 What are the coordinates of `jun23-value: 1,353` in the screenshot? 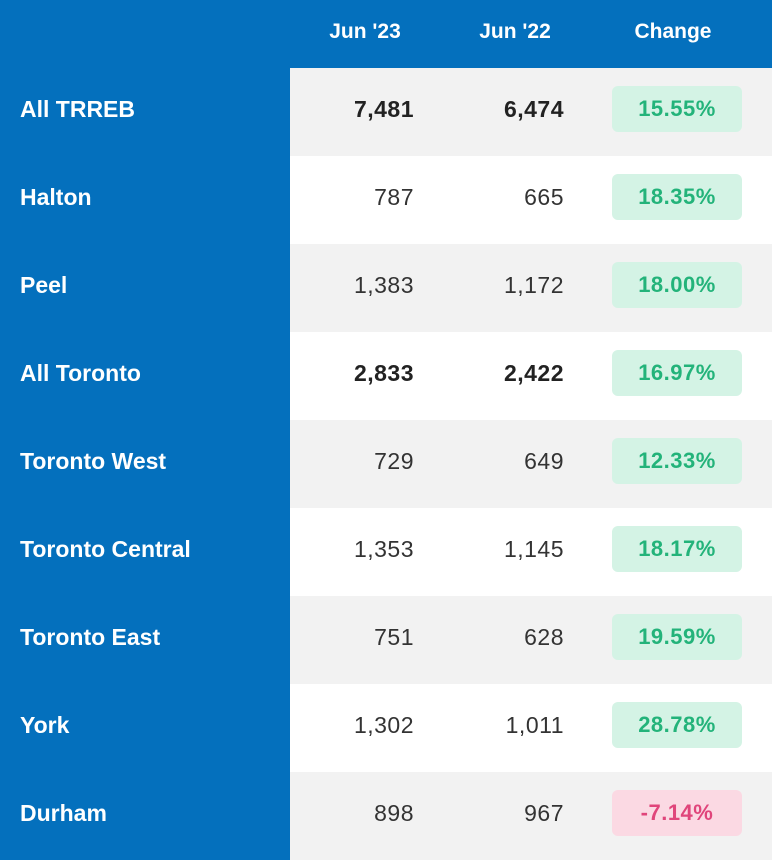 It's located at (383, 549).